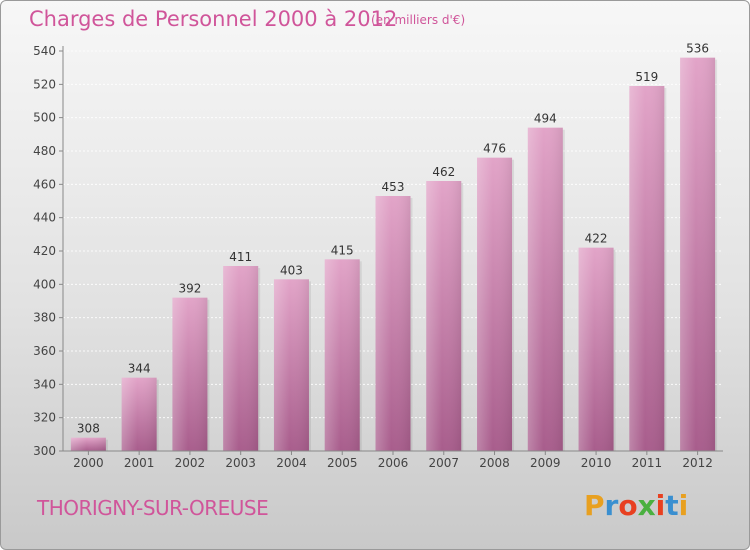 This screenshot has width=750, height=550. Describe the element at coordinates (44, 384) in the screenshot. I see `y-tick-label: 340` at that location.